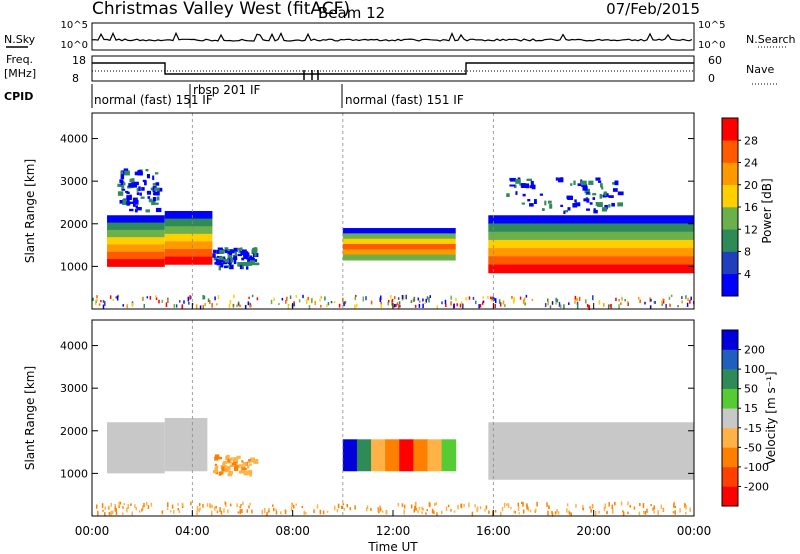  What do you see at coordinates (74, 181) in the screenshot?
I see `power-ytick-label: 3000` at bounding box center [74, 181].